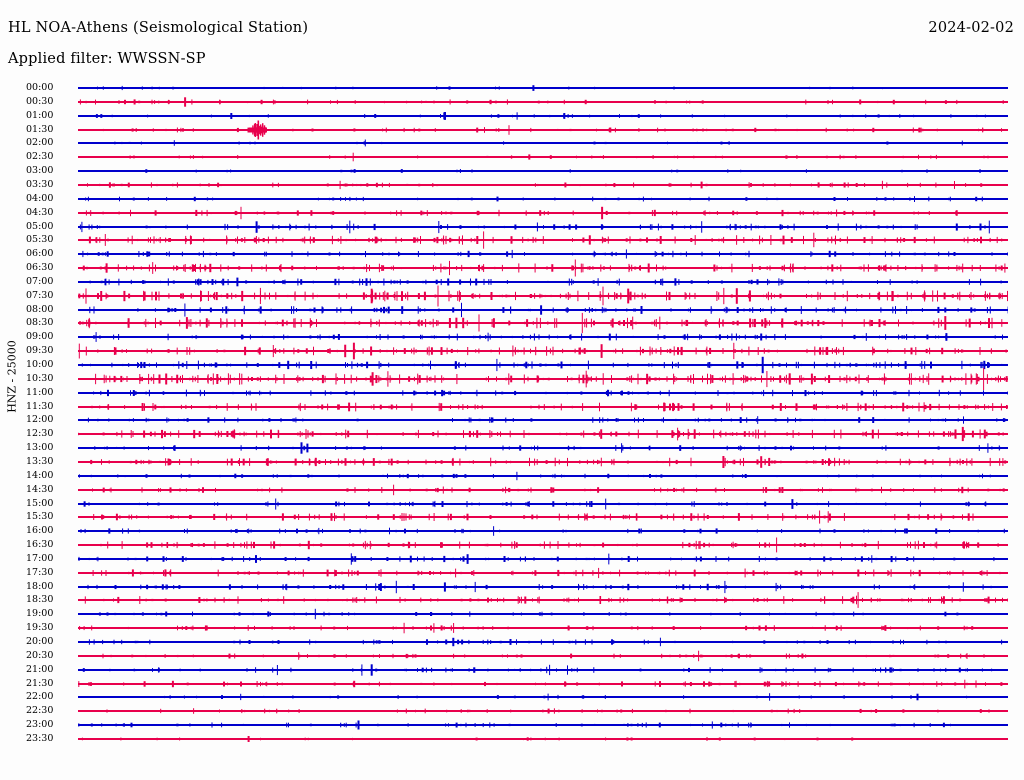 The width and height of the screenshot is (1024, 780). I want to click on trace-row: 22:30, so click(512, 713).